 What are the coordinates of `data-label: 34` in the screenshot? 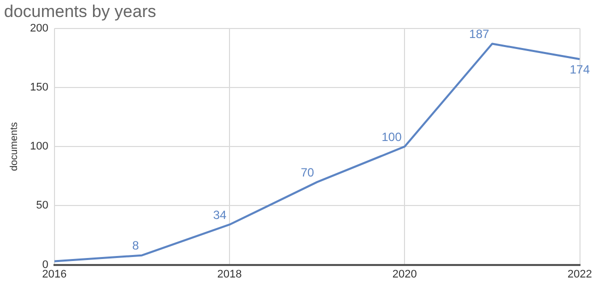 It's located at (220, 215).